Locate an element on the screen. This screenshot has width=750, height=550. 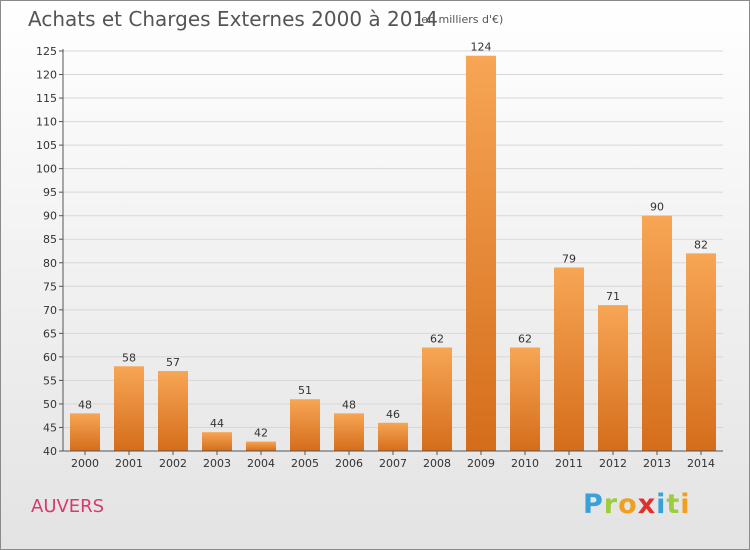
y-tick-label: 115 is located at coordinates (46, 98).